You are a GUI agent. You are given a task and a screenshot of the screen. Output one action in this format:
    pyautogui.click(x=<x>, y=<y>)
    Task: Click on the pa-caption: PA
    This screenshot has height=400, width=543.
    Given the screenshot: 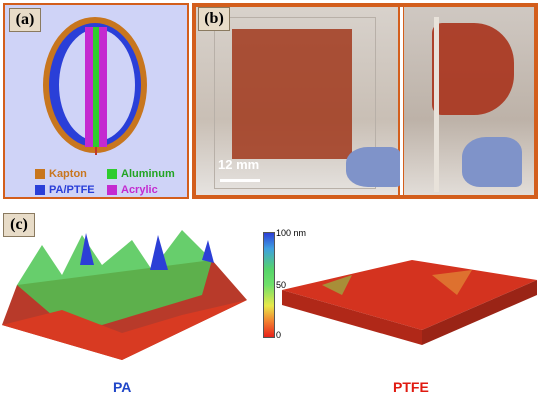 What is the action you would take?
    pyautogui.click(x=122, y=387)
    